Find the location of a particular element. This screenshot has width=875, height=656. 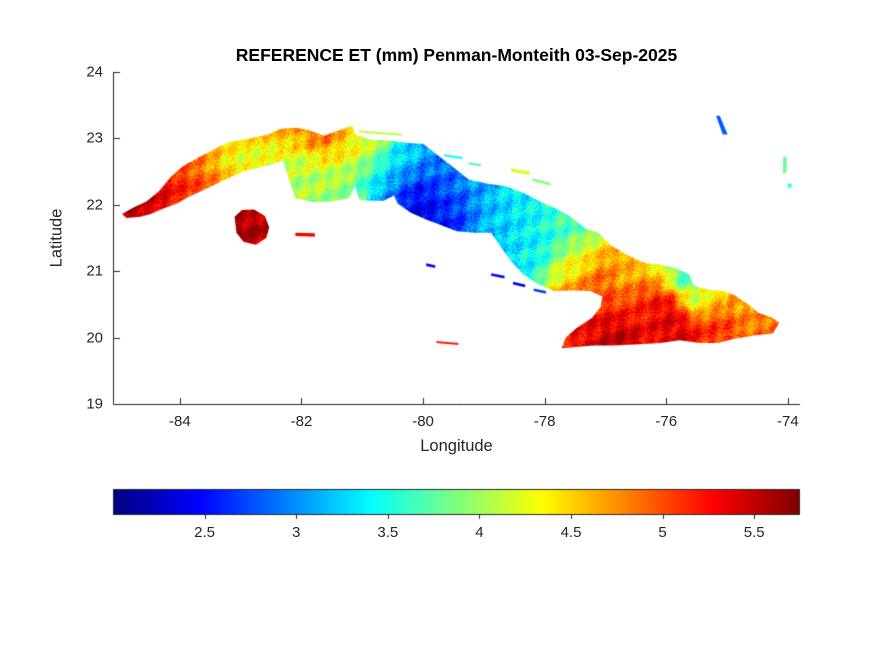

y-tick-label: 24 is located at coordinates (94, 72).